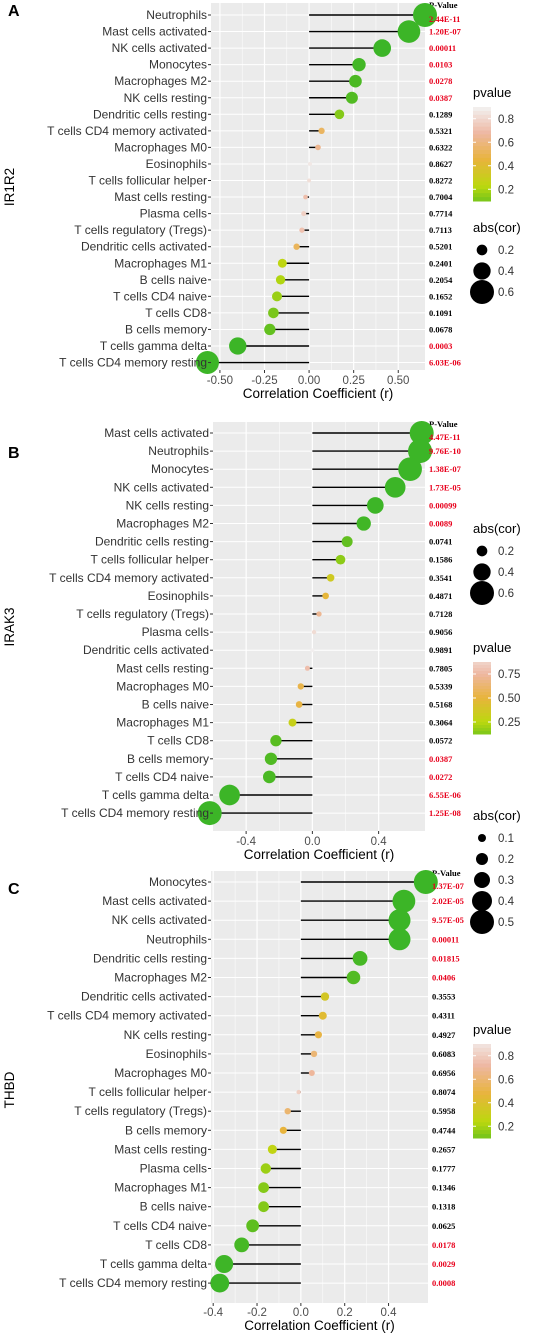  What do you see at coordinates (220, 381) in the screenshot?
I see `x-tick-label: -0.50` at bounding box center [220, 381].